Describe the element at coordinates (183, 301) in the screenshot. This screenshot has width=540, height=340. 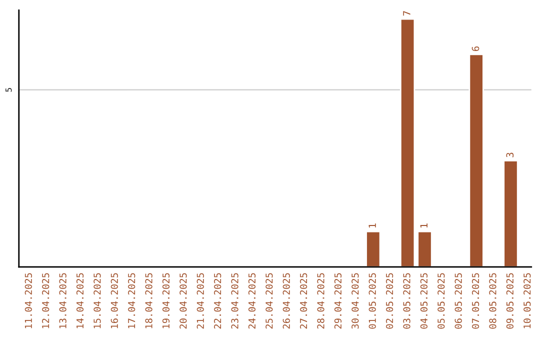
I see `x-tick-label: 20.04.2025` at that location.